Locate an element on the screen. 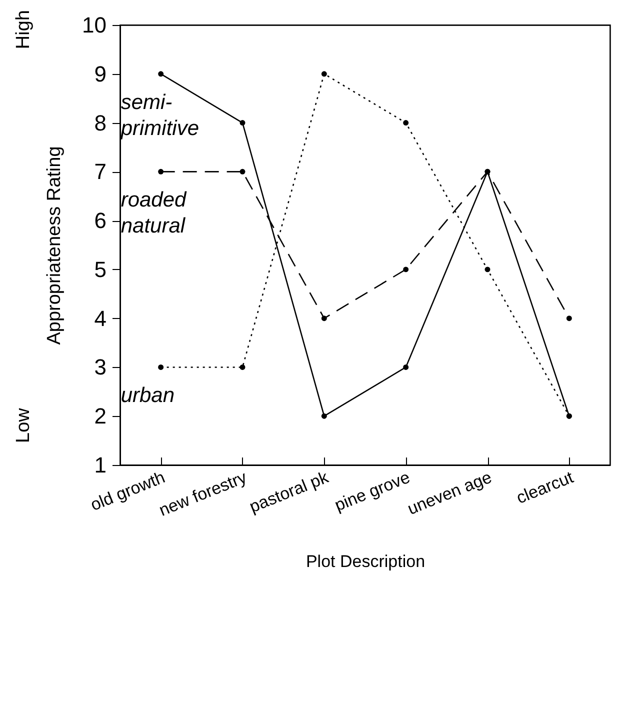  y-tick-label: 8 is located at coordinates (100, 123).